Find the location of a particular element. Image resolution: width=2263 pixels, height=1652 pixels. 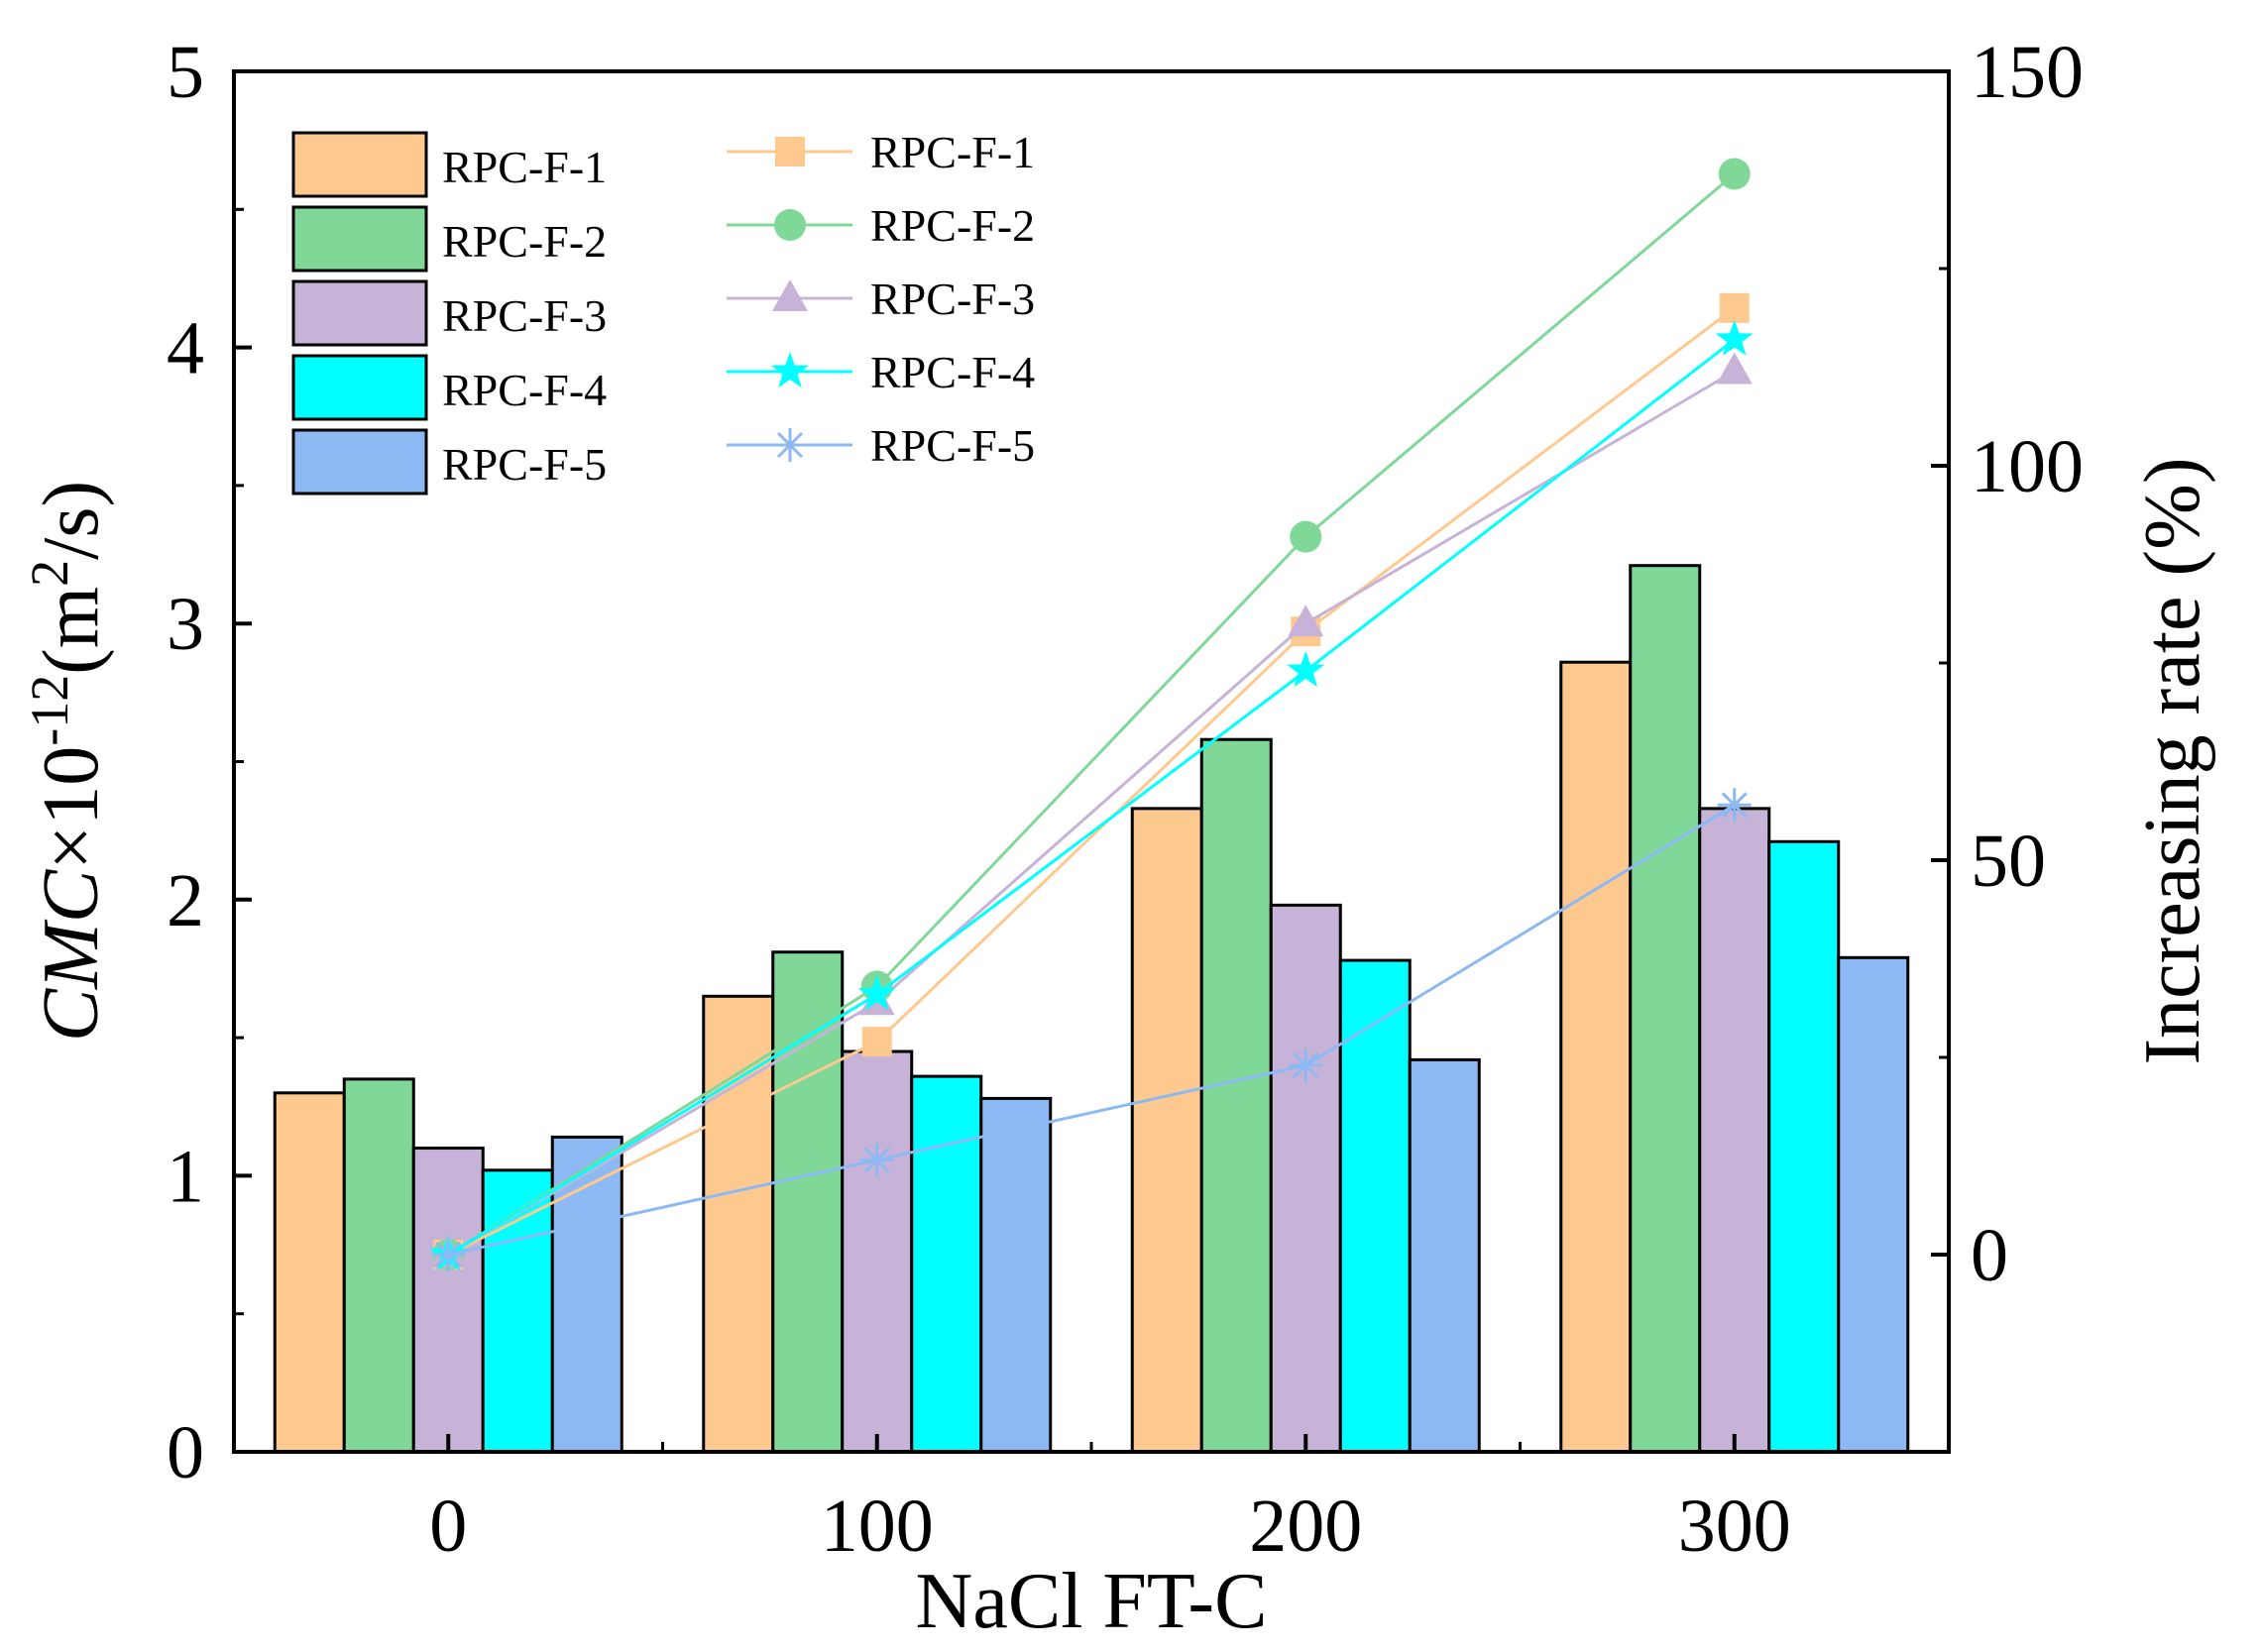

x-tick-label: 100 is located at coordinates (877, 1526).